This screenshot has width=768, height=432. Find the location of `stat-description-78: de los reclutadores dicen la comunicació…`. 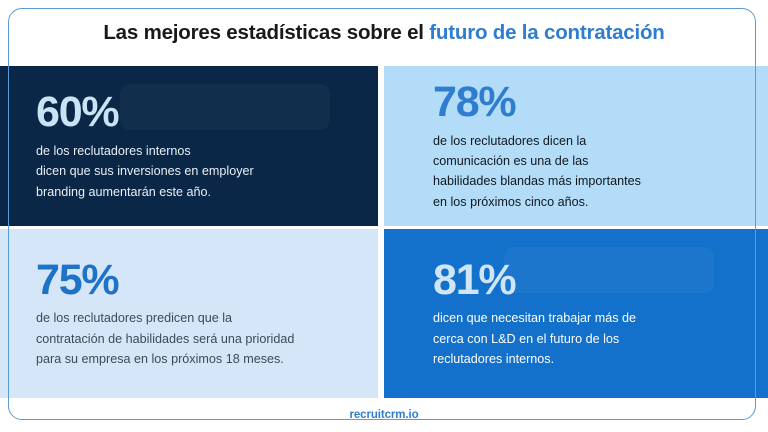

stat-description-78: de los reclutadores dicen la comunicació… is located at coordinates (537, 171).